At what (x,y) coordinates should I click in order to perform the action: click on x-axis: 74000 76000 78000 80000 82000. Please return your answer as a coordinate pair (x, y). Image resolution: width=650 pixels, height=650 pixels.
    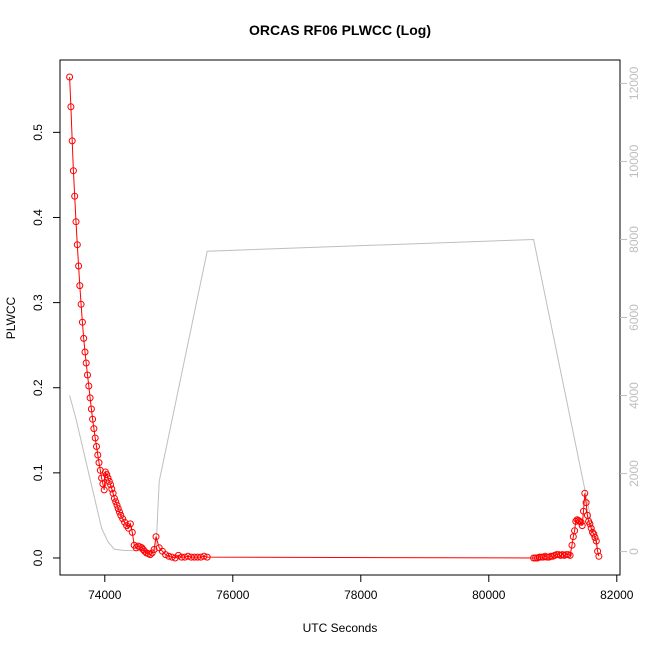
    Looking at the image, I should click on (361, 588).